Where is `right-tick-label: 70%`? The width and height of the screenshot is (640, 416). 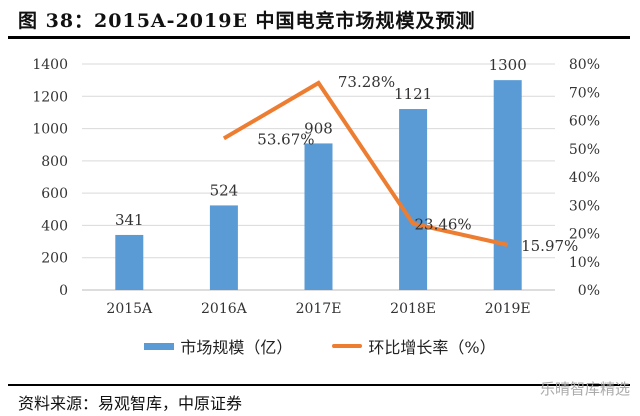
right-tick-label: 70% is located at coordinates (584, 93).